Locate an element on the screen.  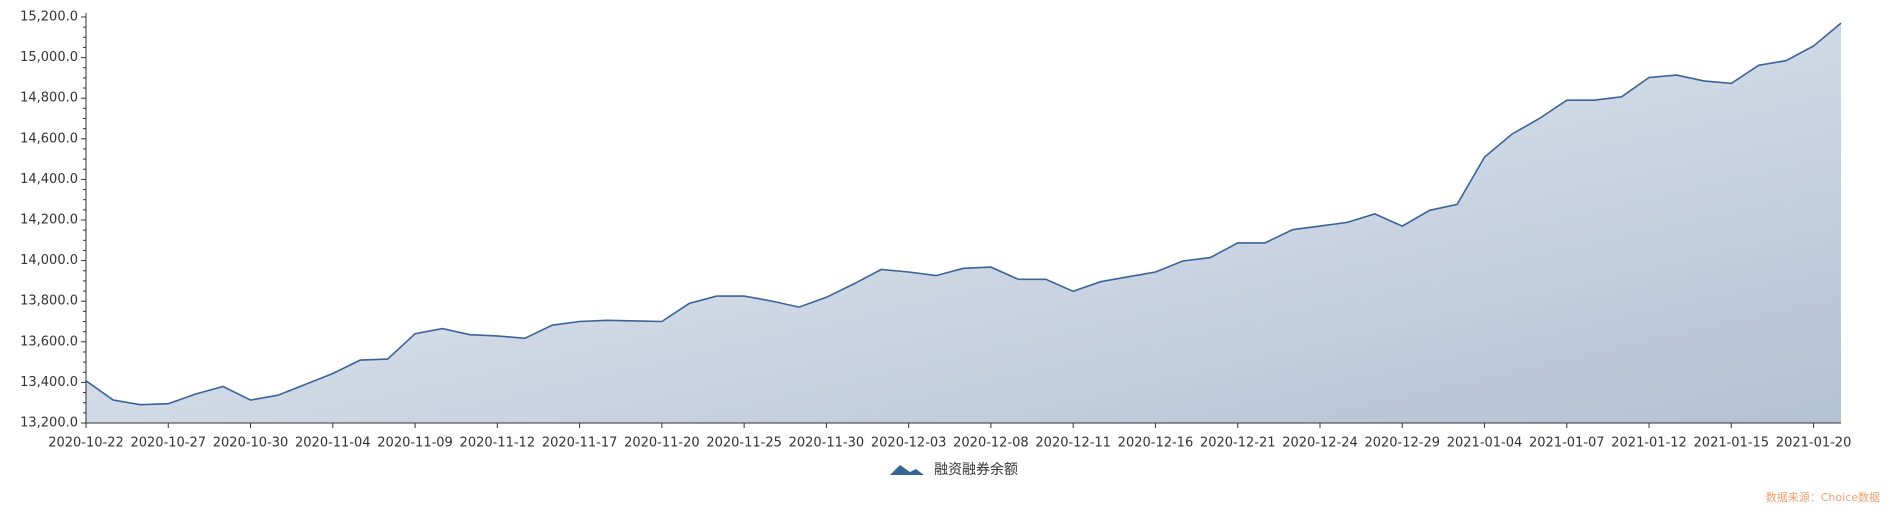
x-tick-label: 2020-11-09 is located at coordinates (415, 443).